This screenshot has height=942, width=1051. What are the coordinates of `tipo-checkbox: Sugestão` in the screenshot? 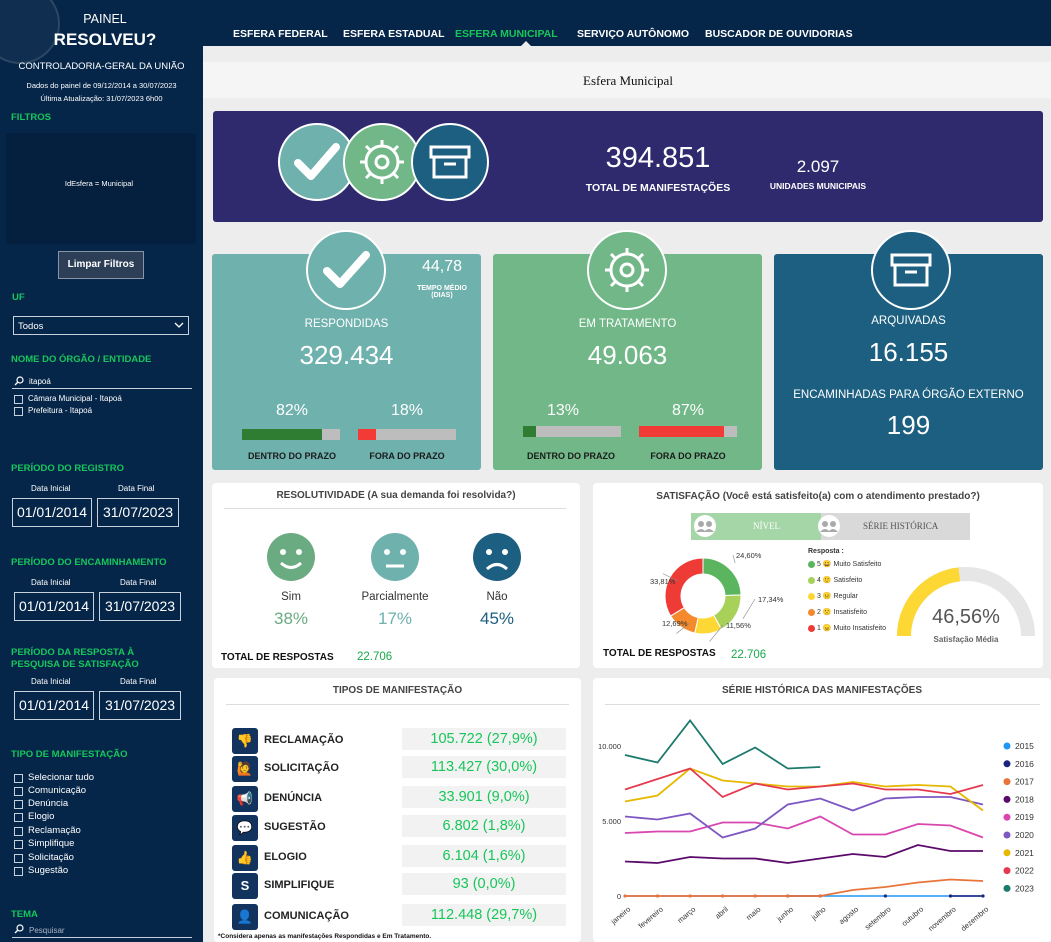 It's located at (41, 871).